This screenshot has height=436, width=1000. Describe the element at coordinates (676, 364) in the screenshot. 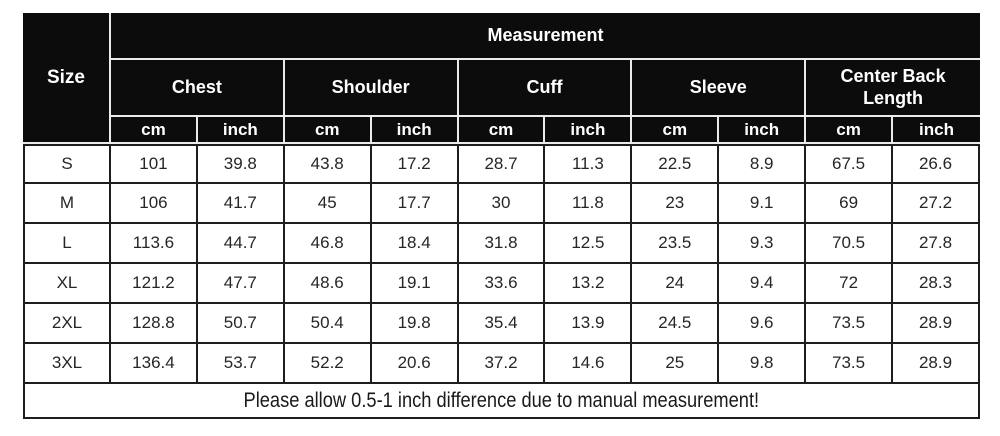

I see `value-cell: 25` at that location.